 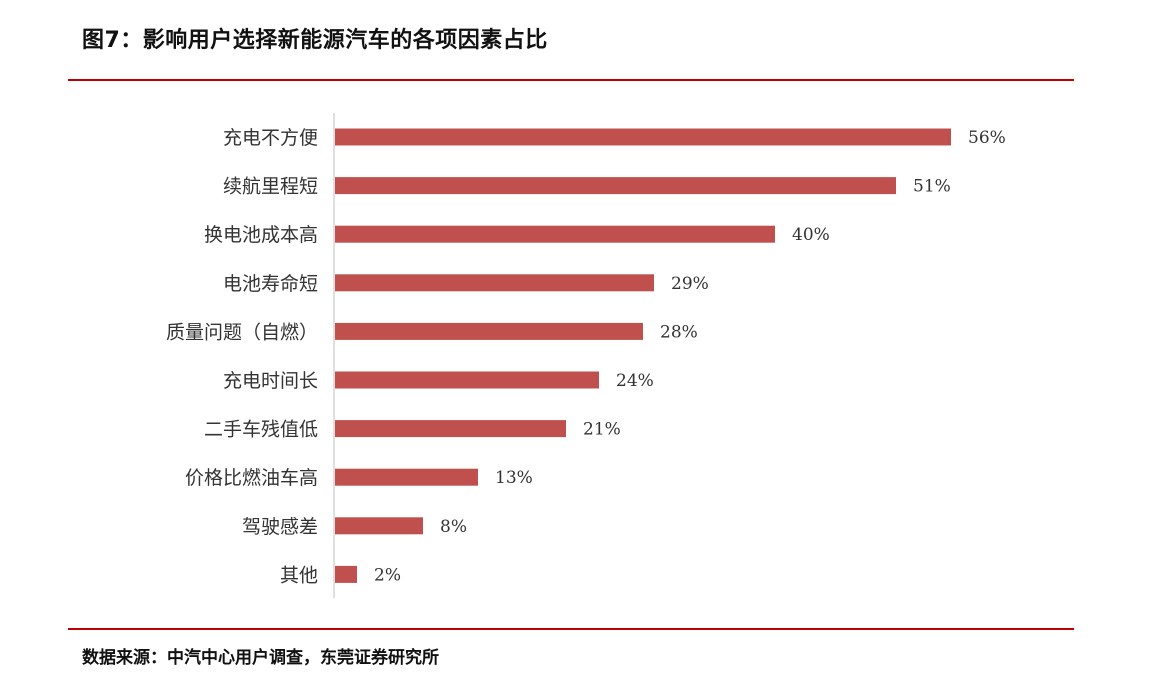 What do you see at coordinates (315, 40) in the screenshot?
I see `chart-title: 图7：影响用户选择新能源汽车的各项因素占比` at bounding box center [315, 40].